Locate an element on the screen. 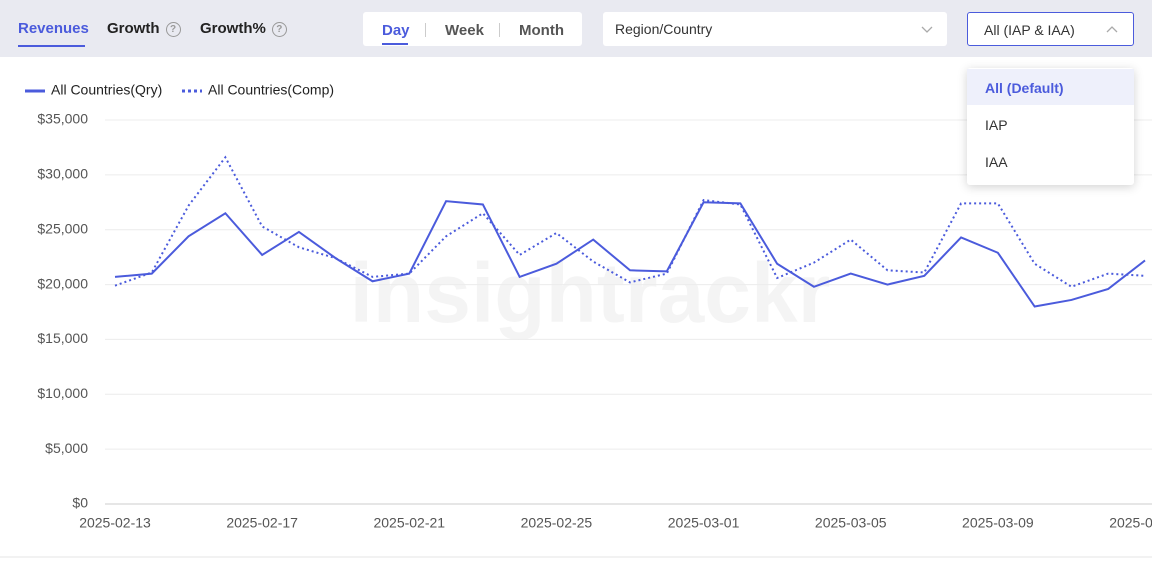  x-tick-label: 2025-03-01 is located at coordinates (704, 523).